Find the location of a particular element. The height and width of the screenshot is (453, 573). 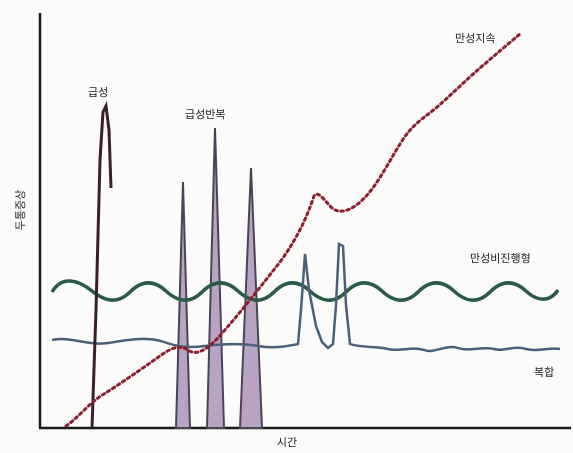

chronic-nonprogressive-line is located at coordinates (305, 290).